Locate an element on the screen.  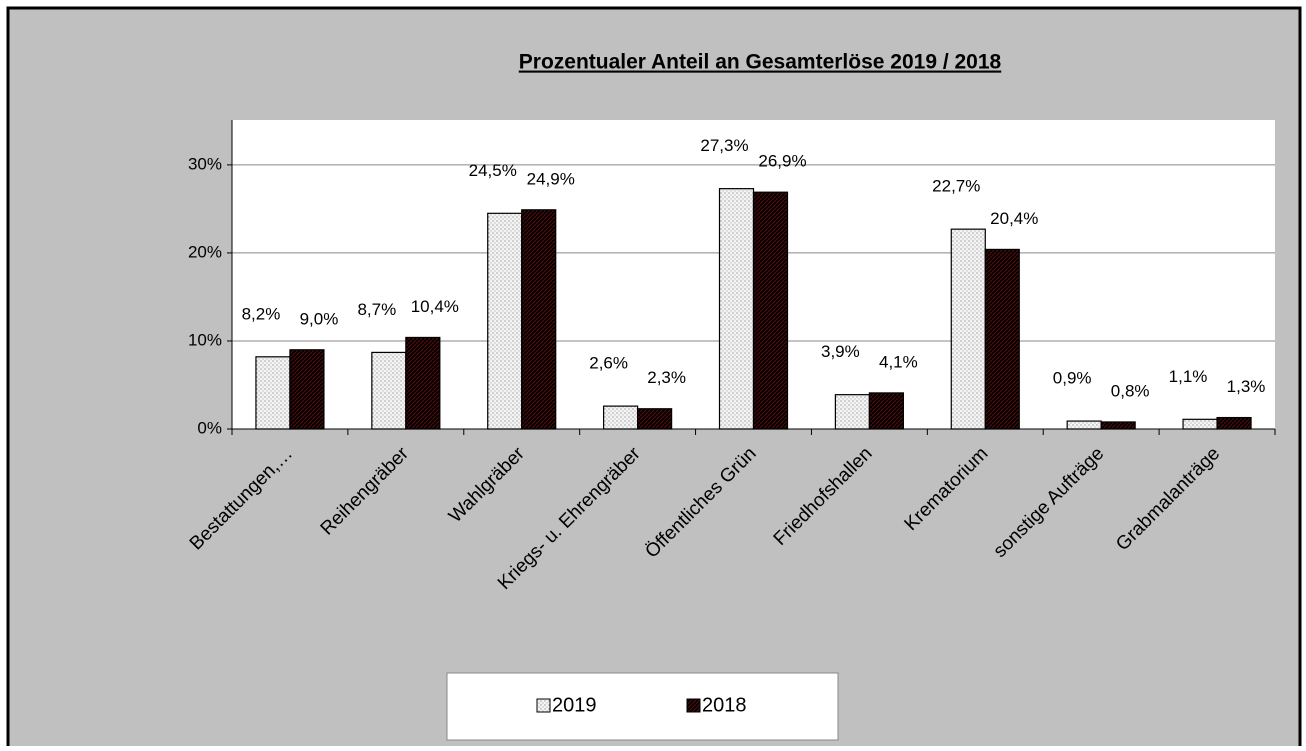
y-tick-label: 0% is located at coordinates (209, 427).